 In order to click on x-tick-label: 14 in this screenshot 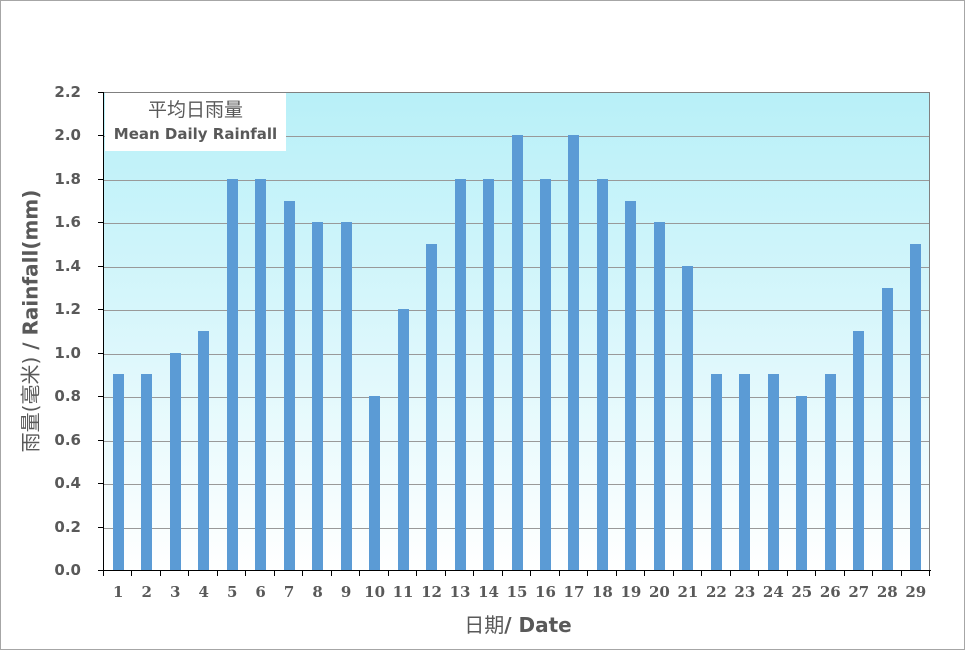, I will do `click(488, 592)`.